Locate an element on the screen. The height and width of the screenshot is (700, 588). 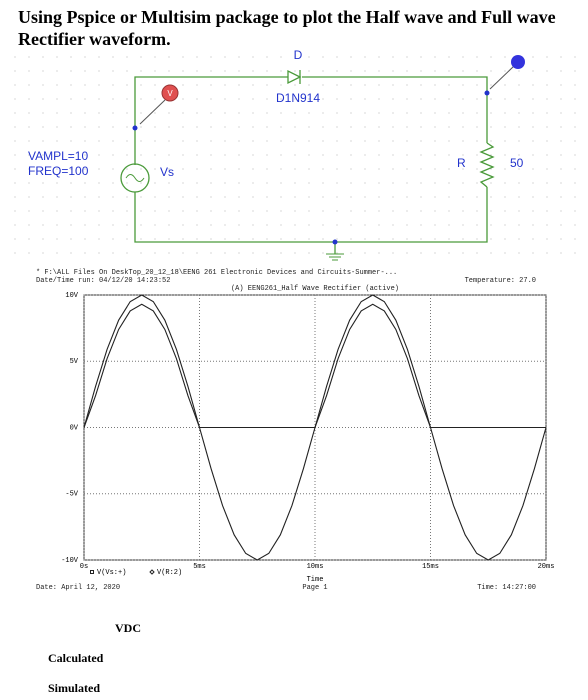
diode-ref: D is located at coordinates (298, 55).